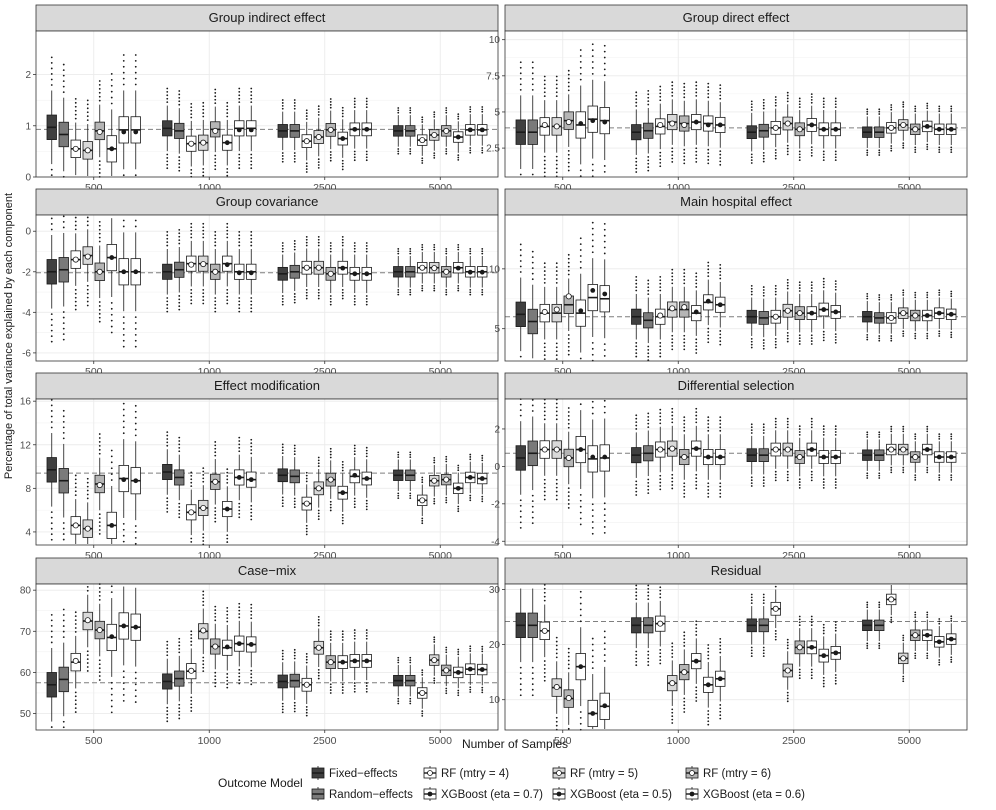 This screenshot has height=810, width=996. What do you see at coordinates (362, 794) in the screenshot?
I see `legend-item: Random−effects` at bounding box center [362, 794].